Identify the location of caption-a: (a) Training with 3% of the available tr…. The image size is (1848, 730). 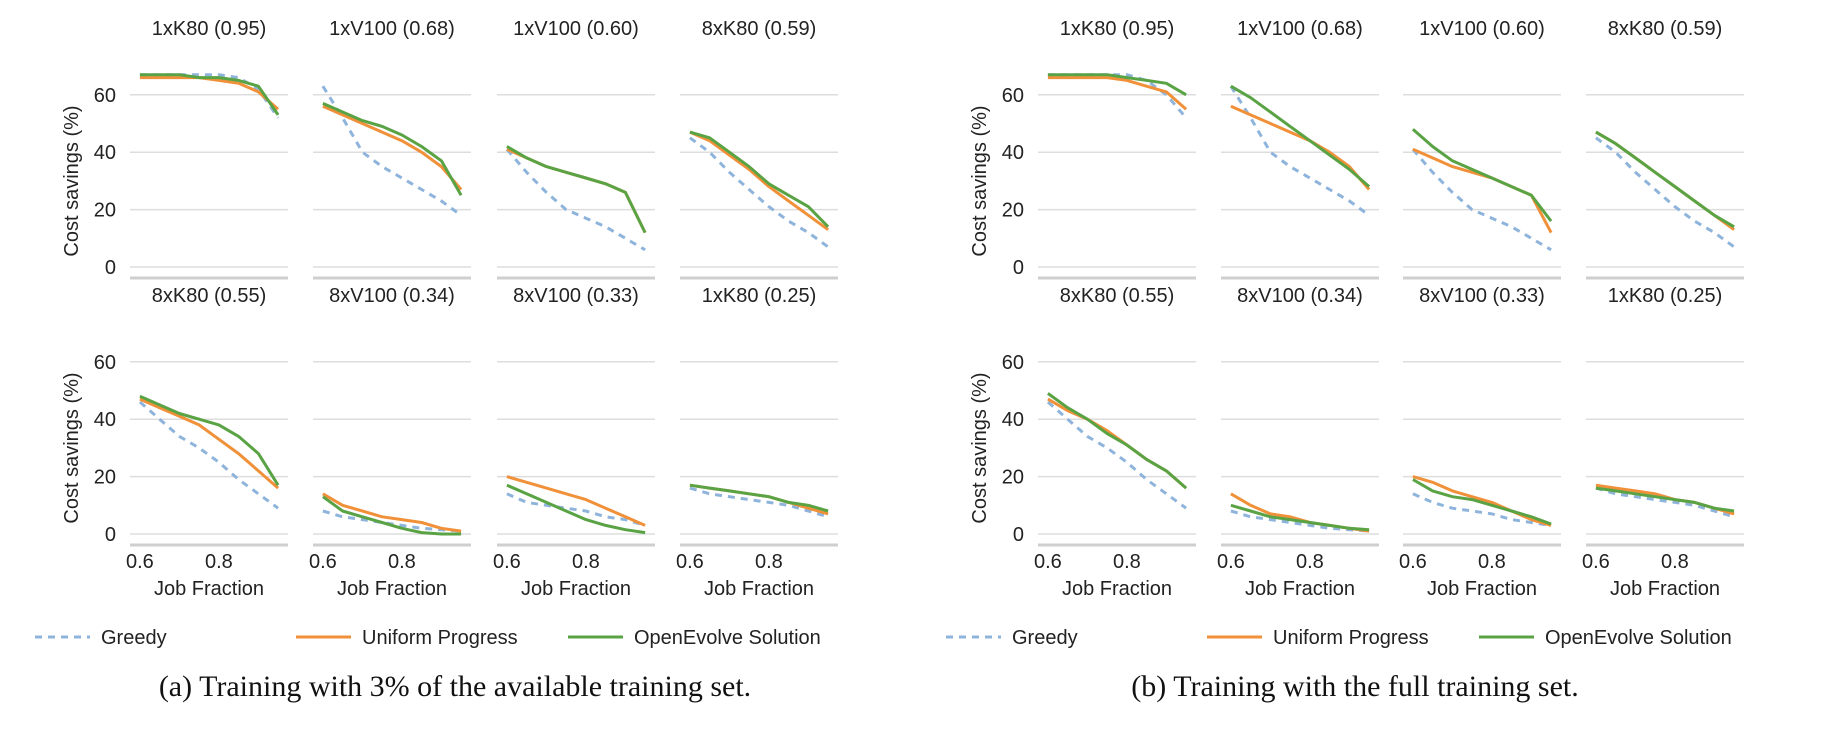
(455, 686).